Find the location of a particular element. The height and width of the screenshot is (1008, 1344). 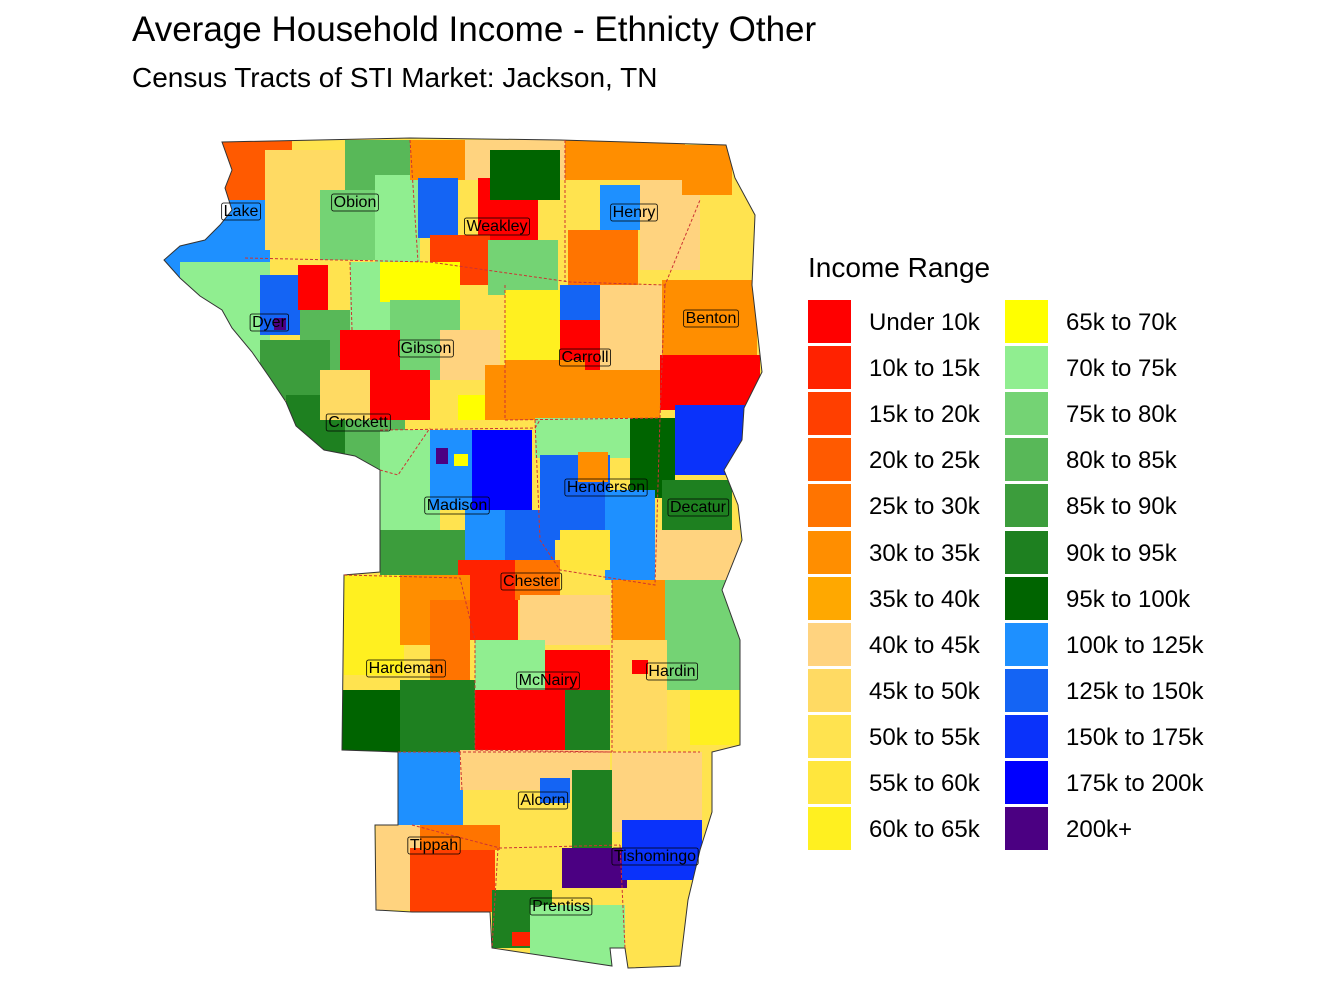

county-label-tishomingo: Tishomingo is located at coordinates (655, 856).